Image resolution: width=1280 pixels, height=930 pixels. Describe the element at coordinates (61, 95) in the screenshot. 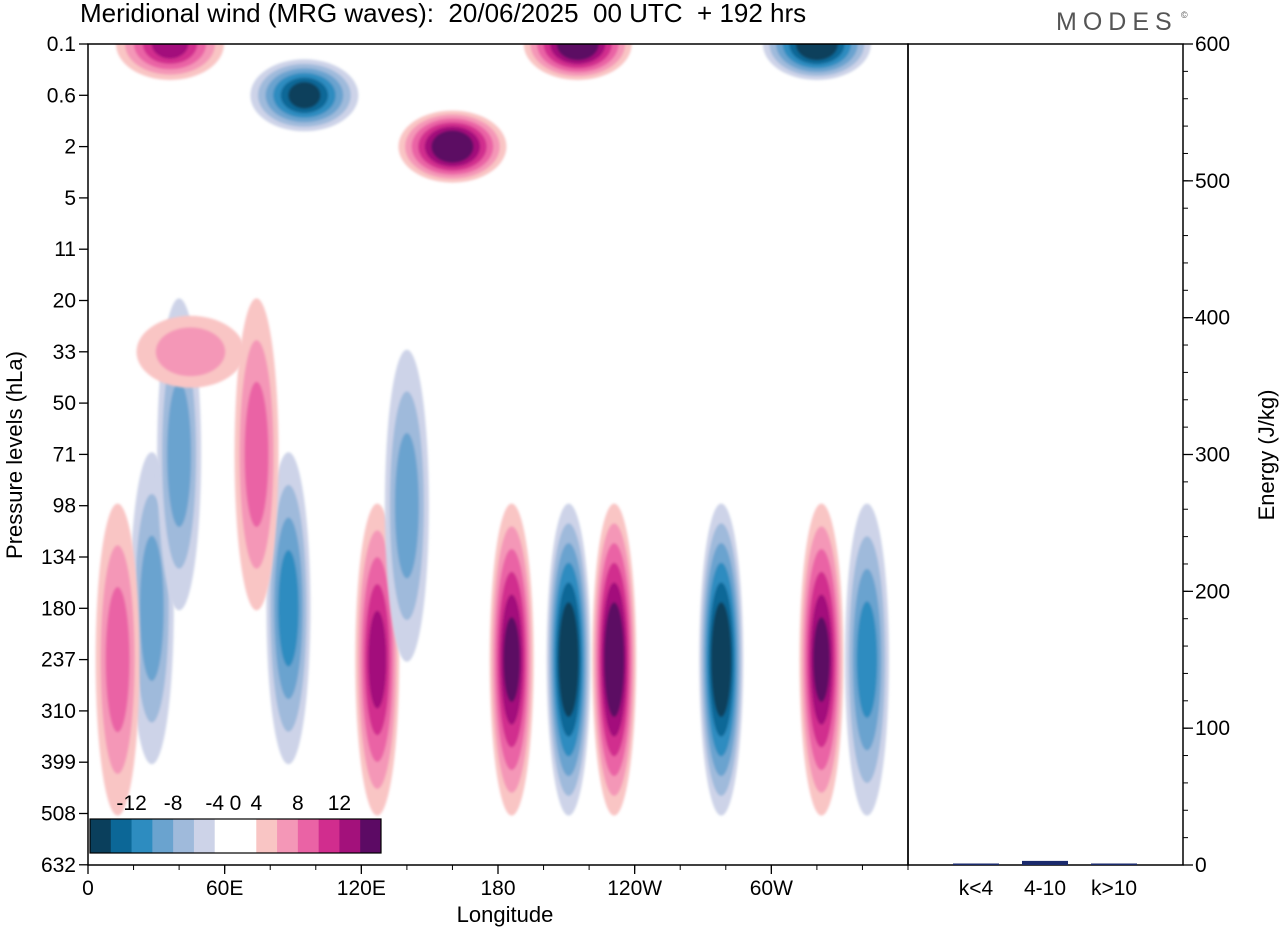

I see `y-tick-label: 0.6` at that location.